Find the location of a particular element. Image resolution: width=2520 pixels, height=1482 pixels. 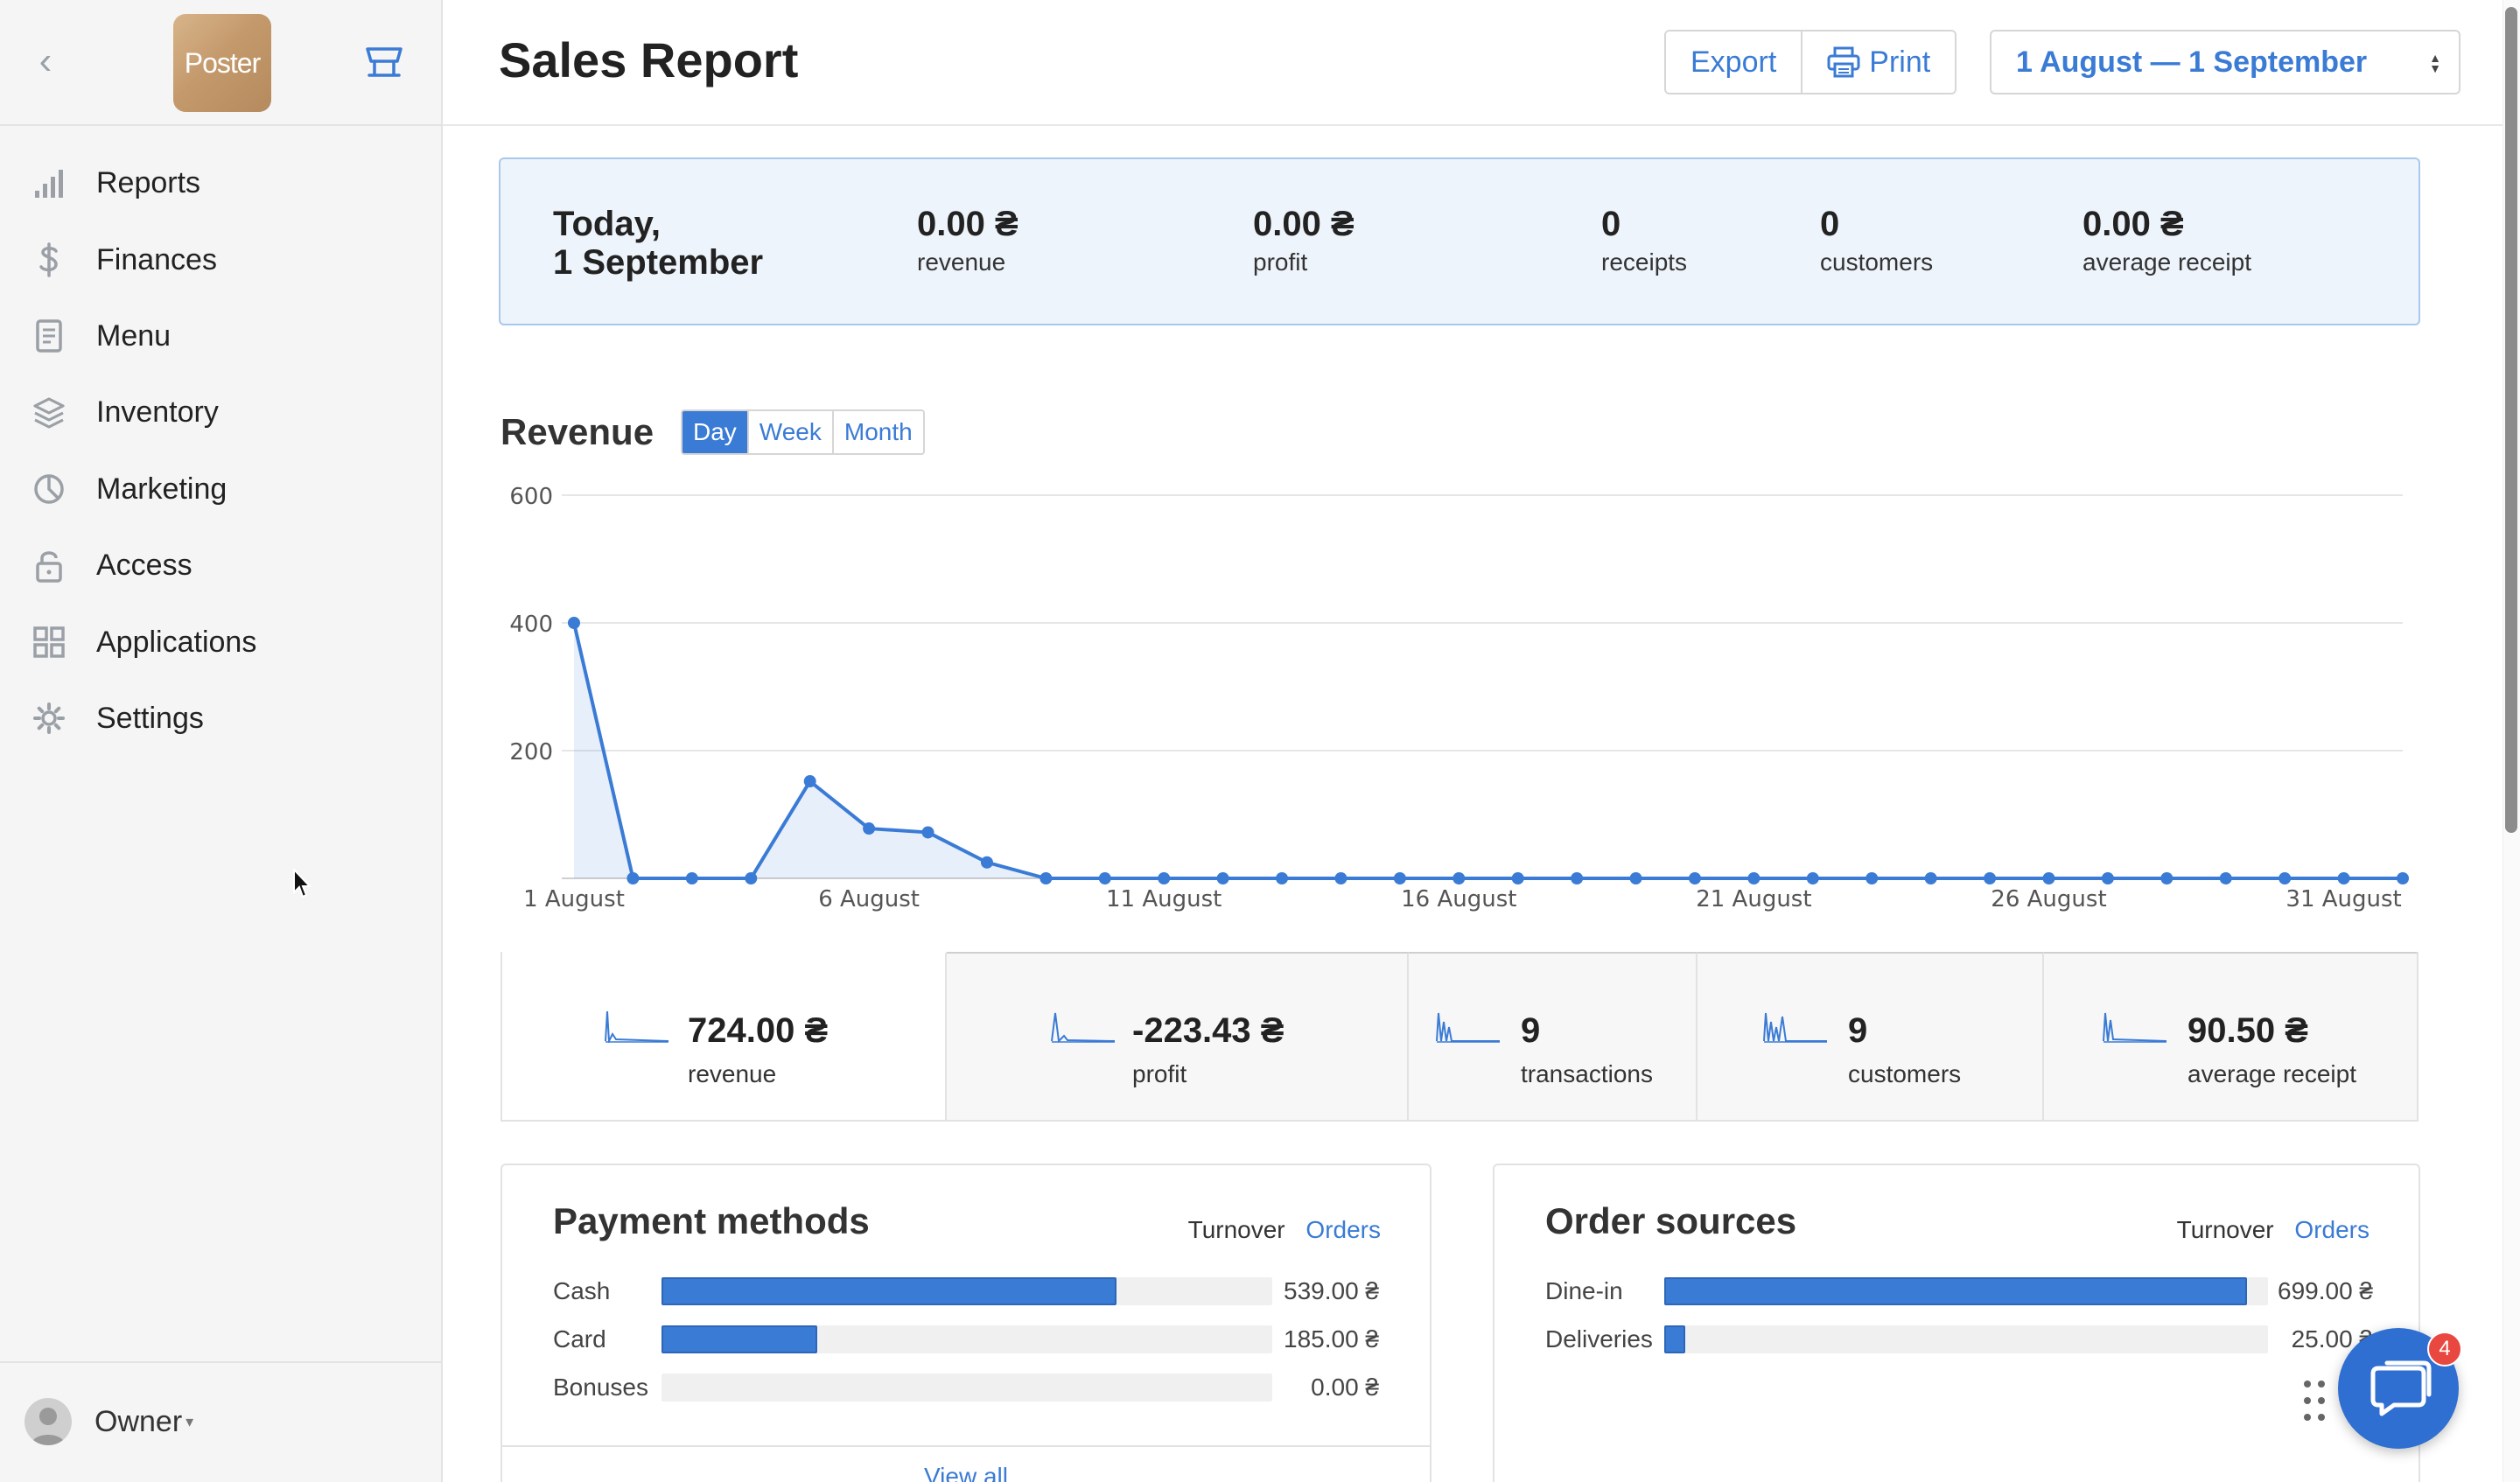

sidebar-item-menu: Menu is located at coordinates (220, 336).